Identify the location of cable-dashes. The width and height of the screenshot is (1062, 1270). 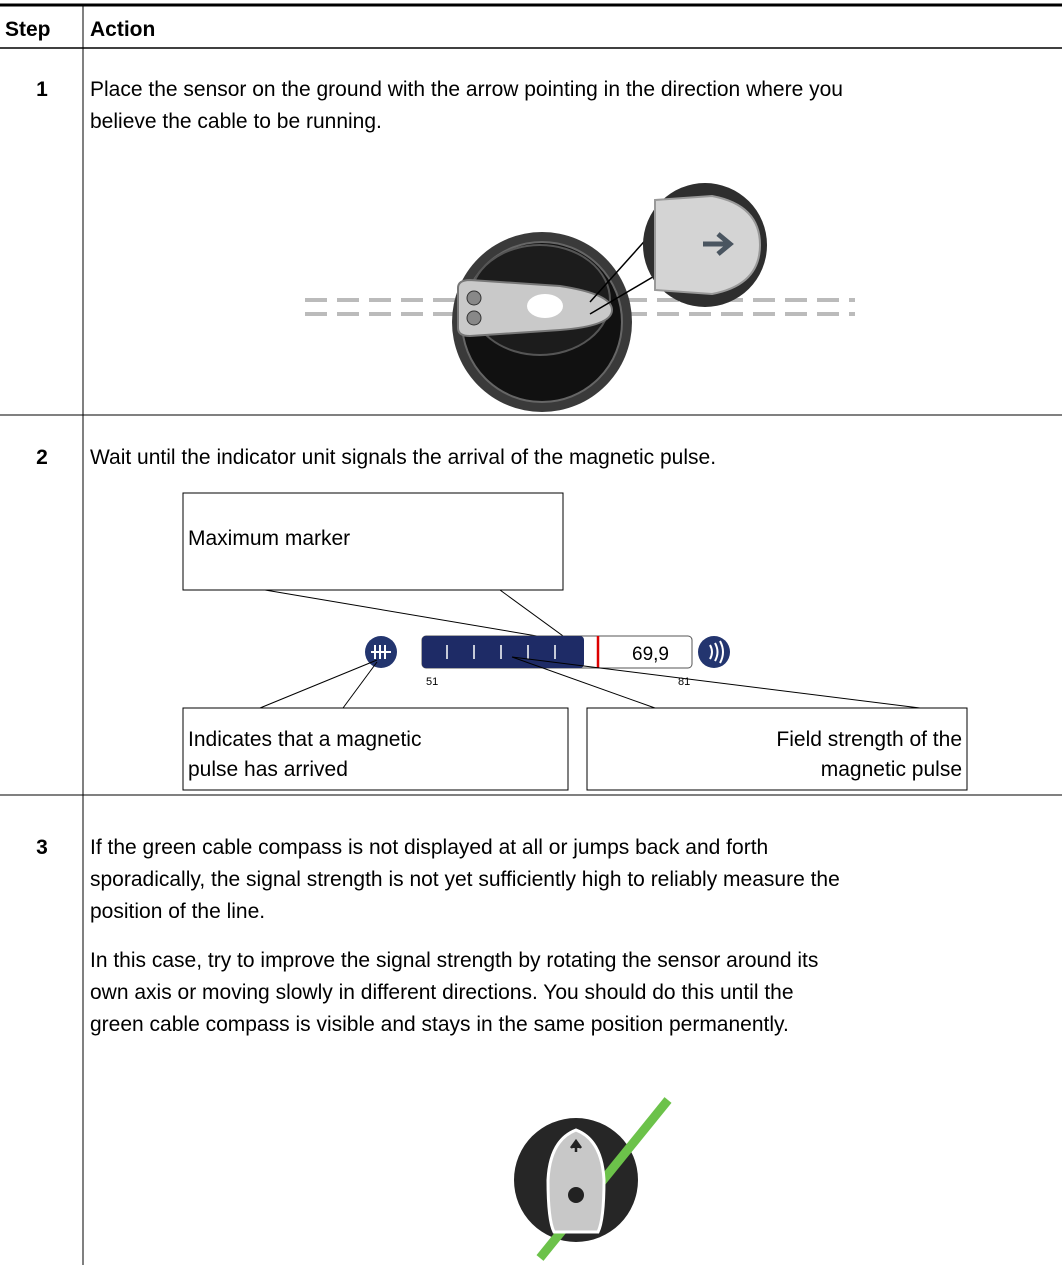
(580, 307).